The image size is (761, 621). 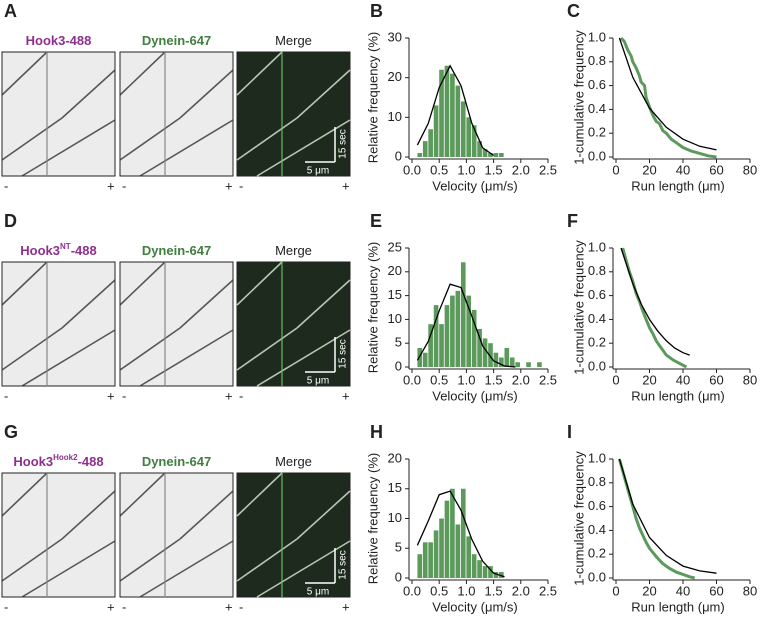 I want to click on y-tick-label: 0.0, so click(x=597, y=155).